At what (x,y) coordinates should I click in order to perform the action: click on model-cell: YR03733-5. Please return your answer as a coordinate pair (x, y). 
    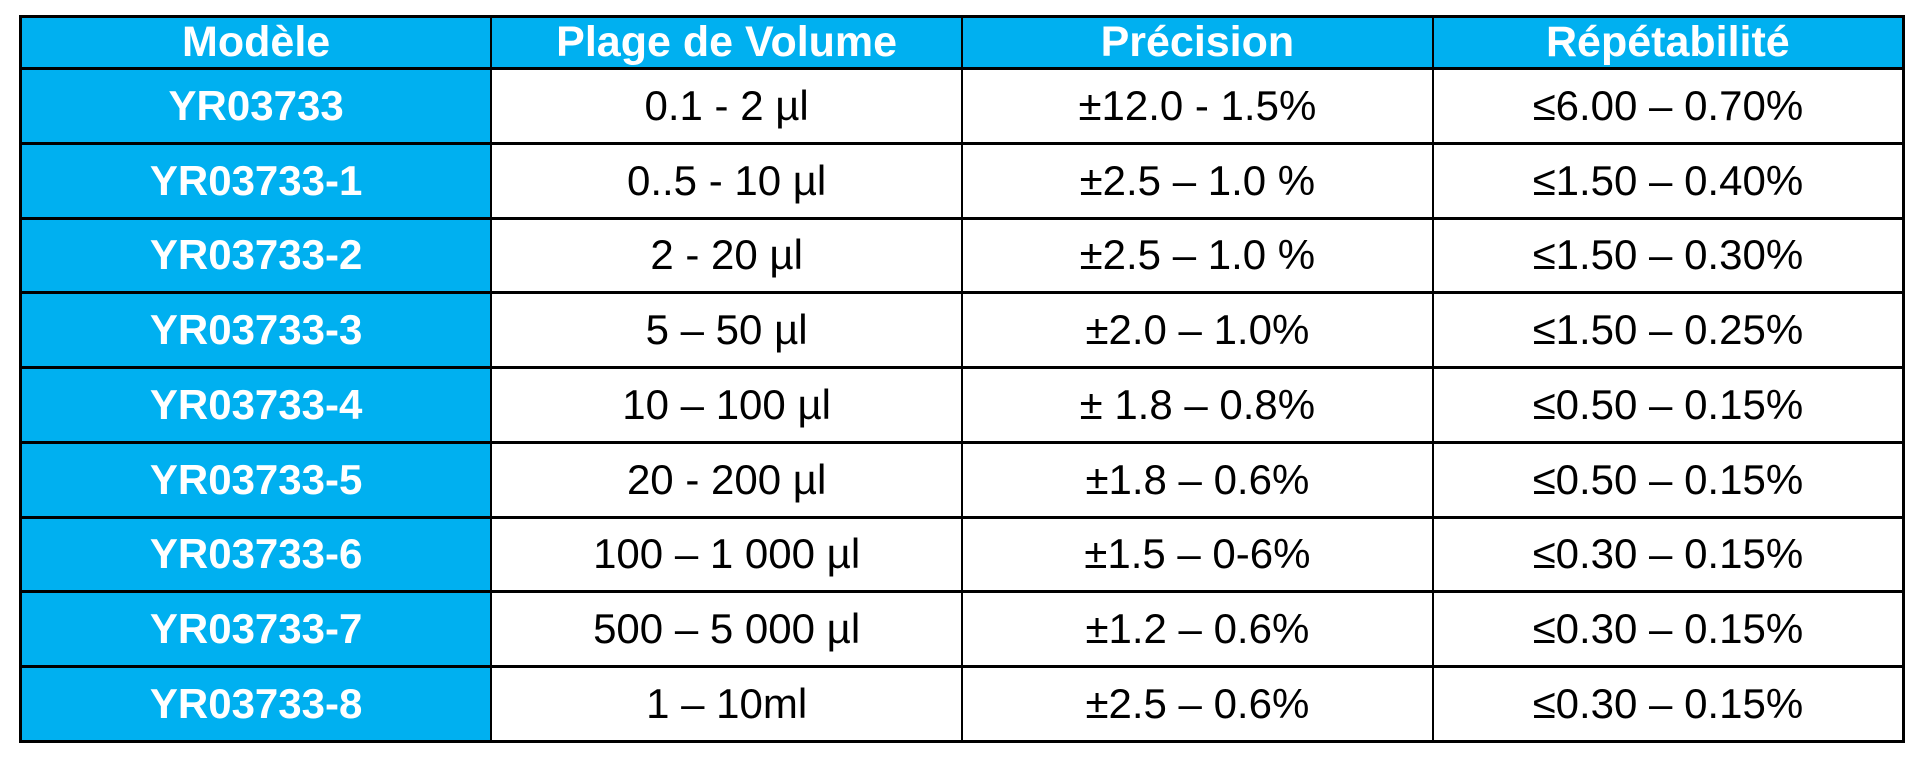
    Looking at the image, I should click on (256, 479).